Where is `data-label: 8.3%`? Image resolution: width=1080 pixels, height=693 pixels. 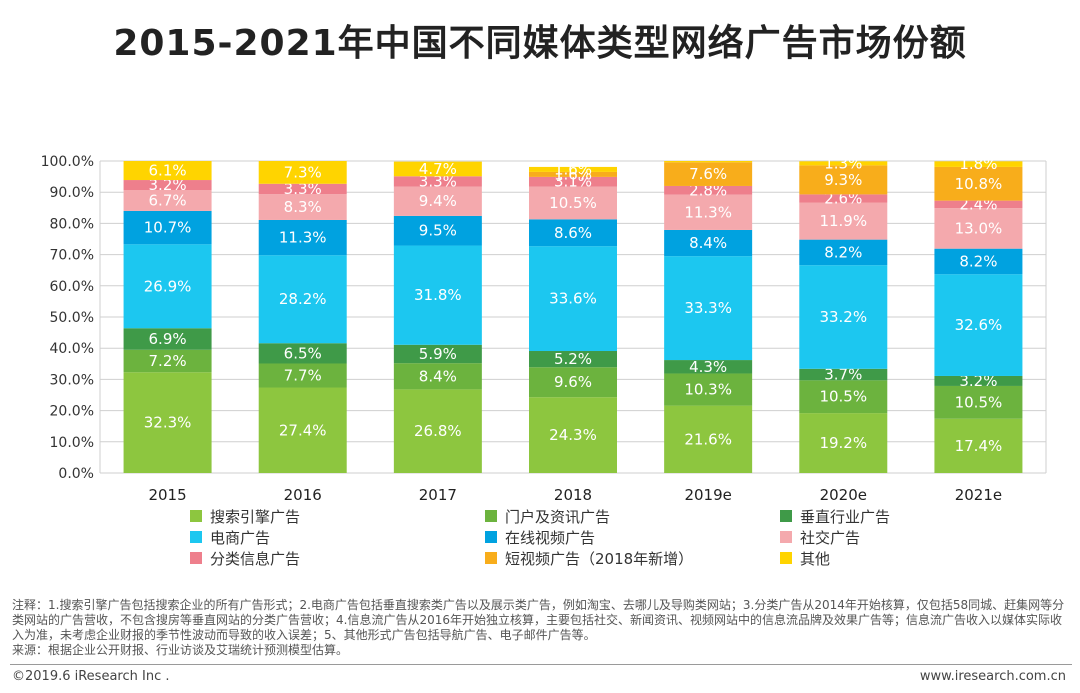
data-label: 8.3% is located at coordinates (303, 207).